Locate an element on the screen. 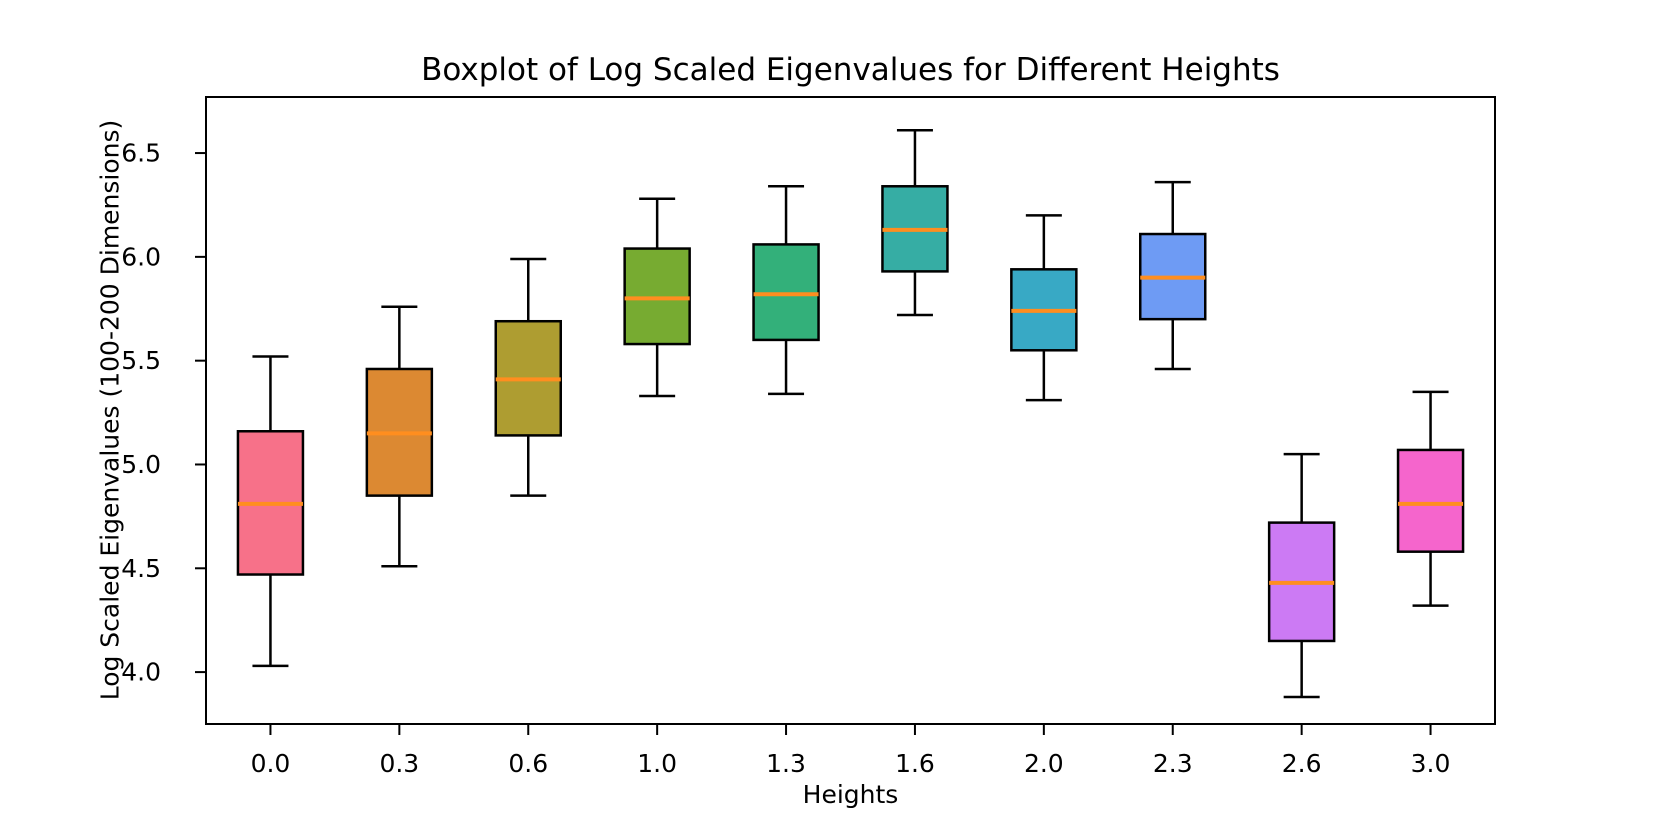  x-tick-label-1.3: 1.3 is located at coordinates (786, 763).